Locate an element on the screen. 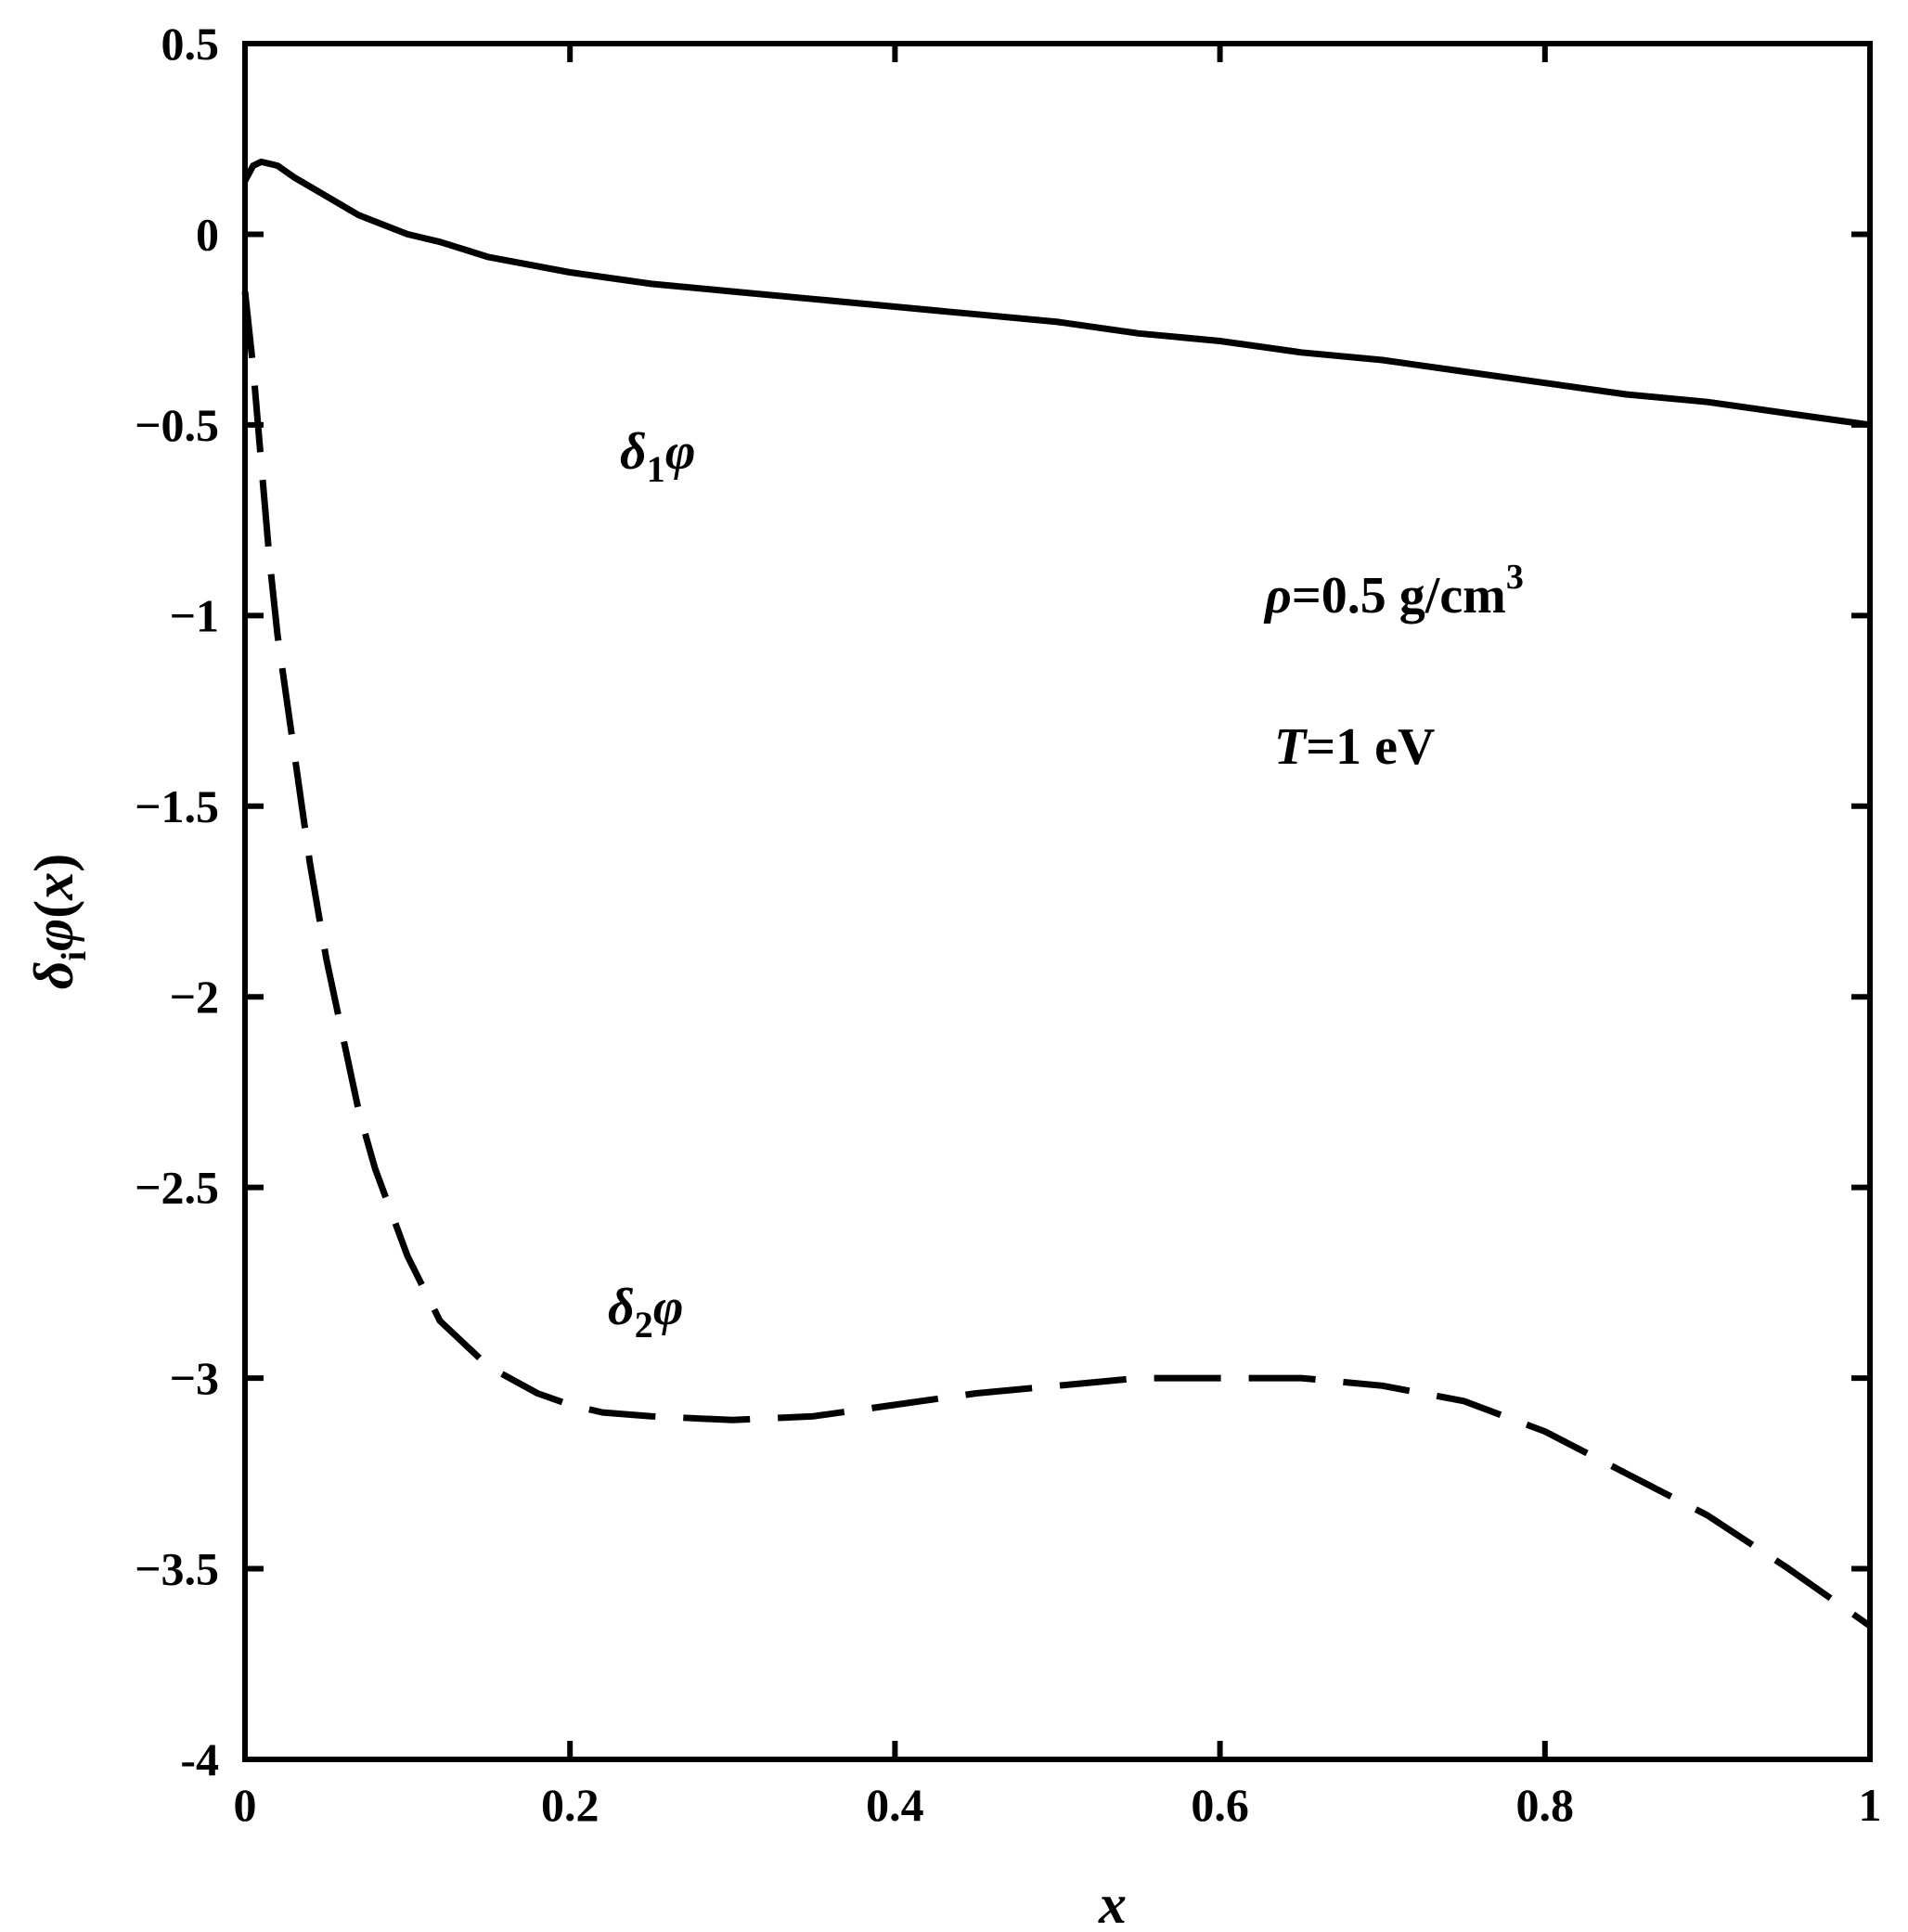 This screenshot has width=1908, height=1932. y-tick-label: 0.5 is located at coordinates (190, 44).